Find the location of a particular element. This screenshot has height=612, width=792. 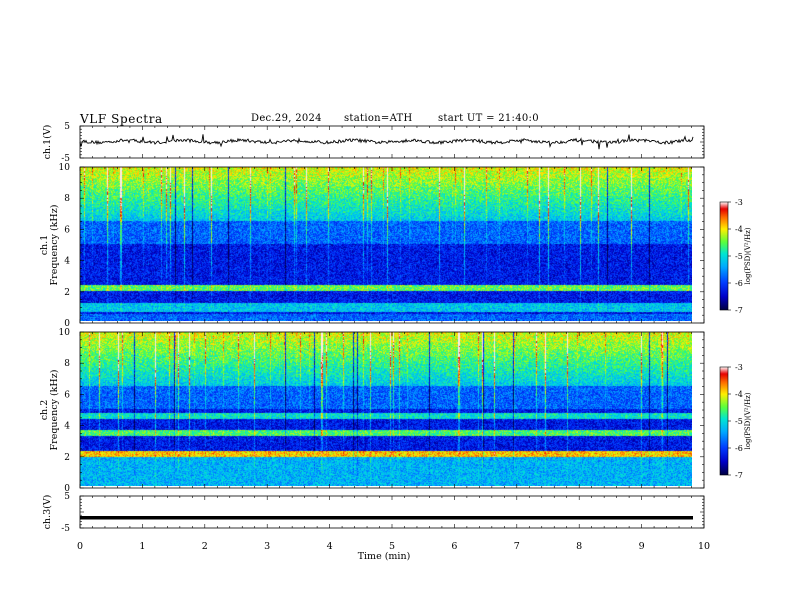

x-tick-label: 6 is located at coordinates (454, 546).